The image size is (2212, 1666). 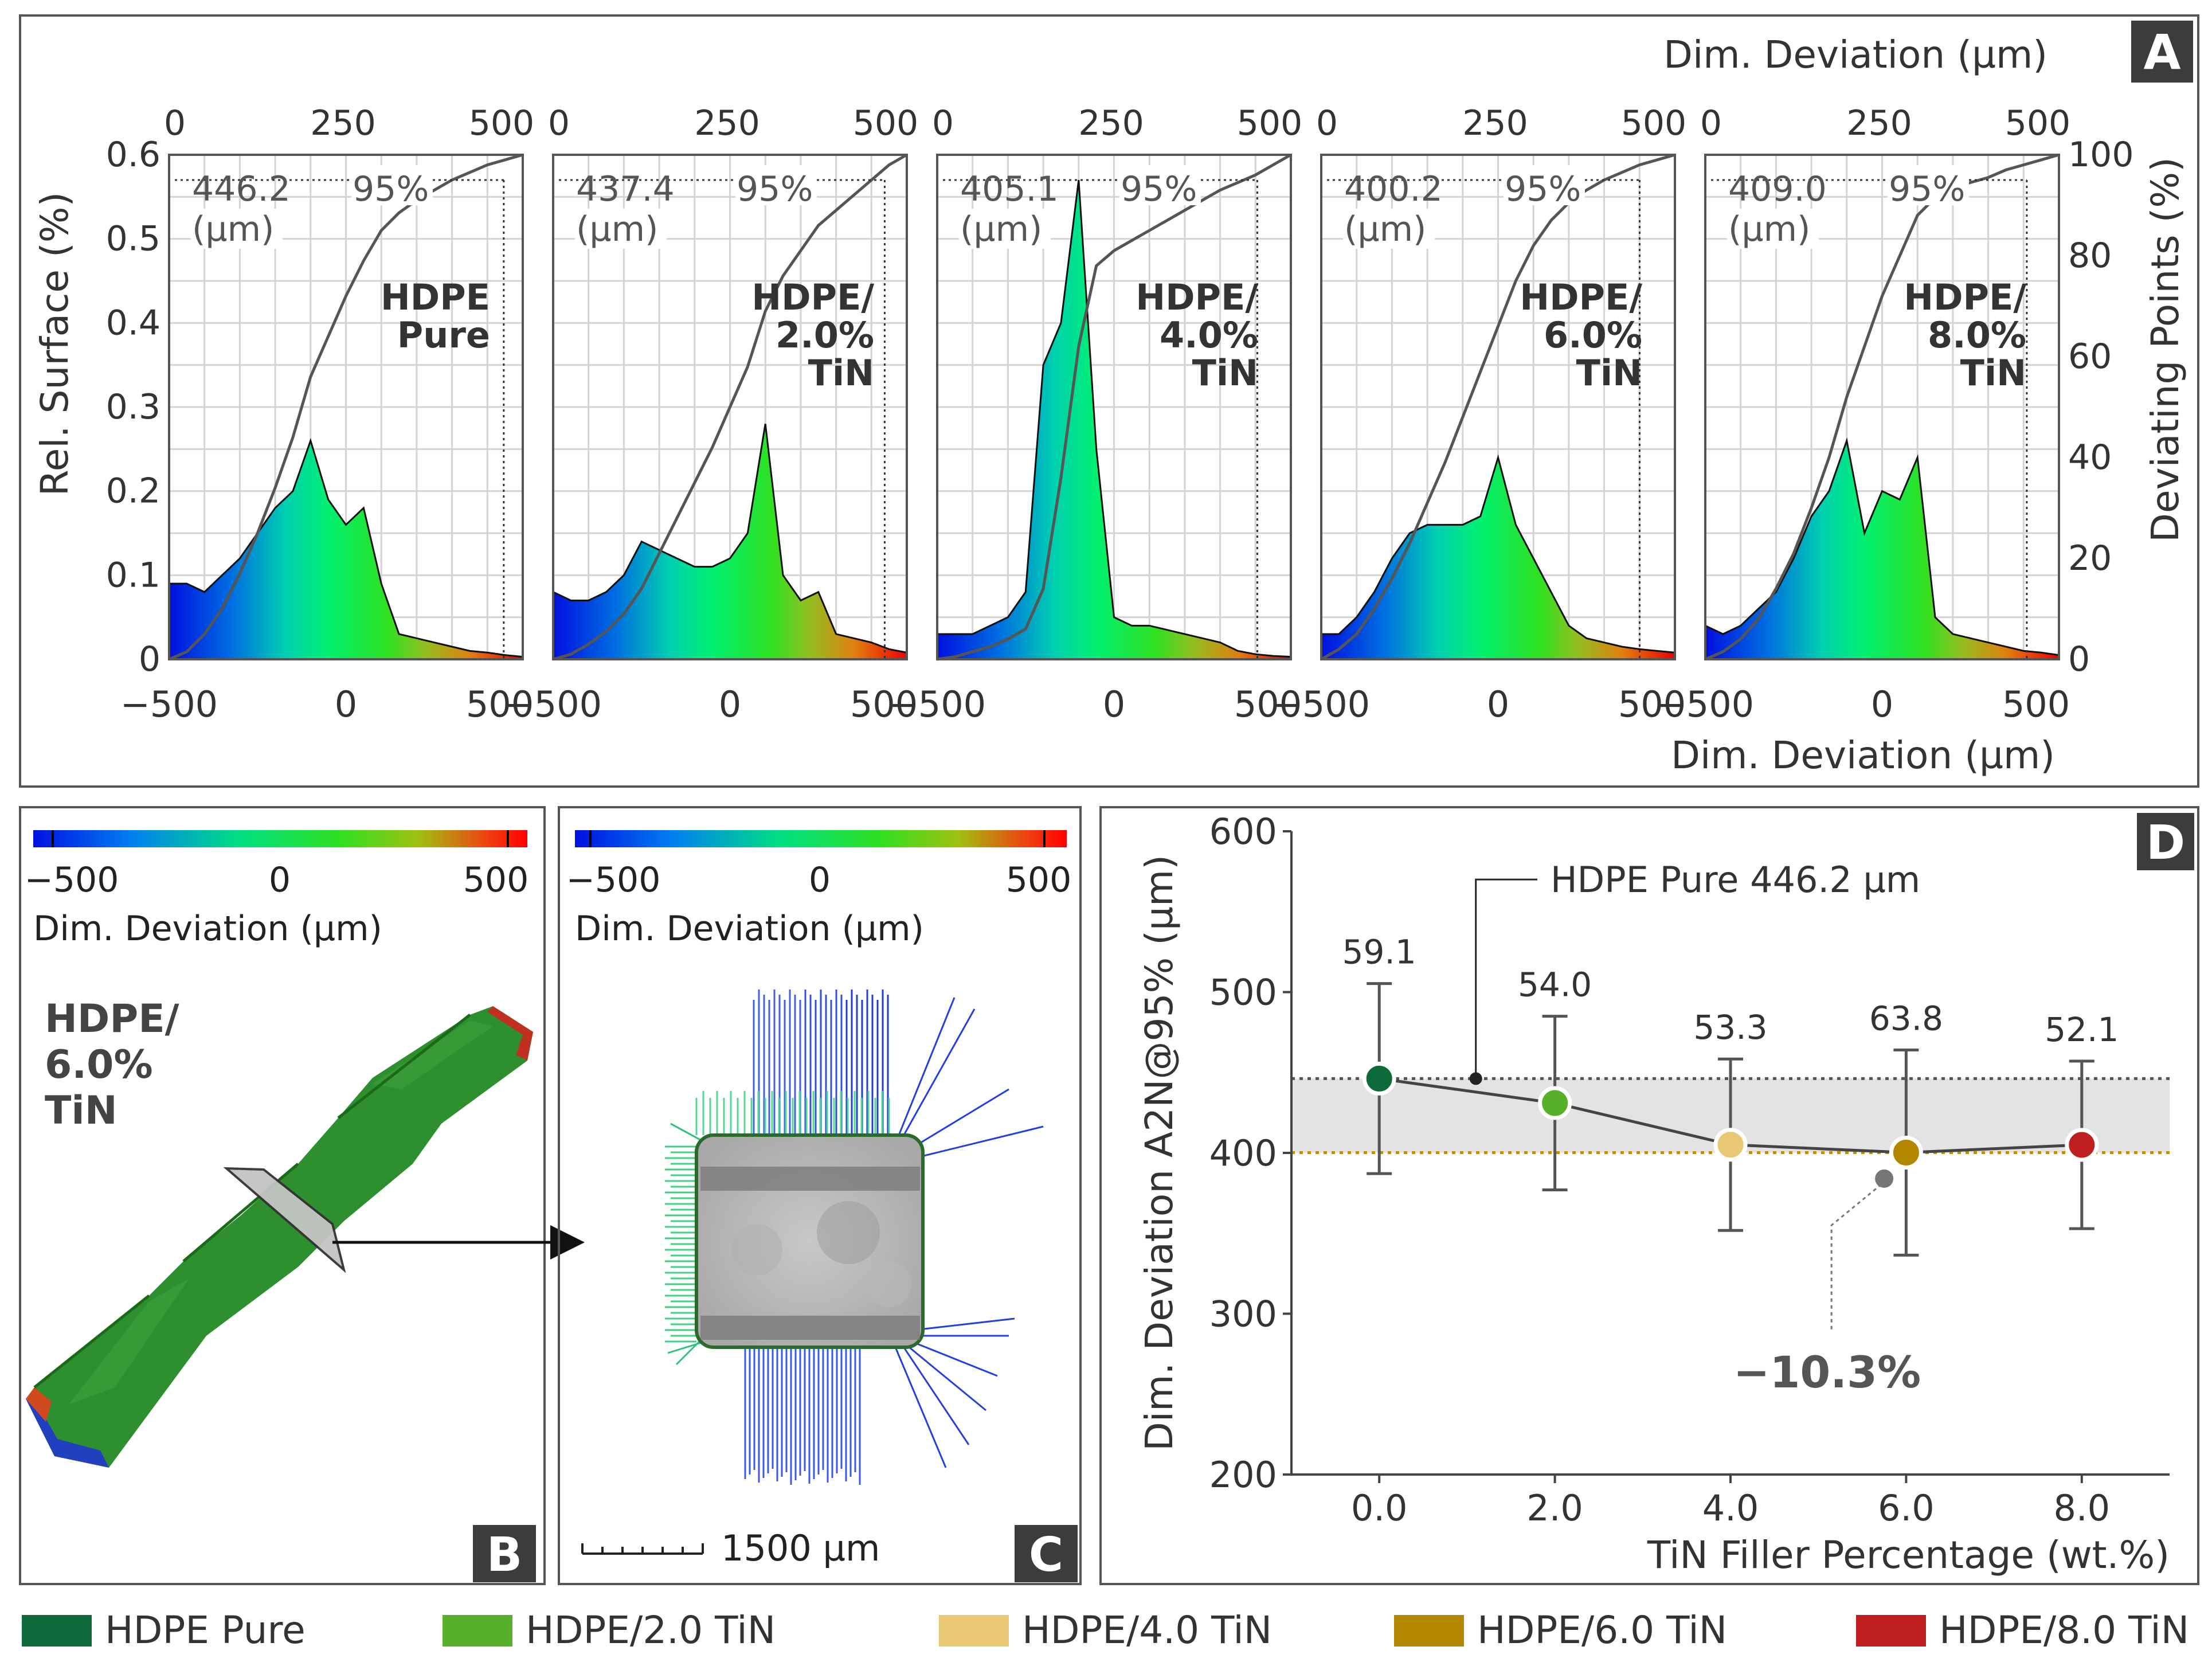 I want to click on left-axis-ticks: 0 0.1 0.2 0.3 0.4 0.5 0.6, so click(x=133, y=407).